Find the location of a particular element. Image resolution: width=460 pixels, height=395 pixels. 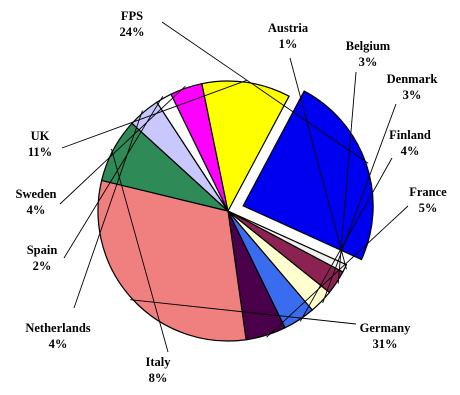

slice-value-belgium: 3% is located at coordinates (368, 62).